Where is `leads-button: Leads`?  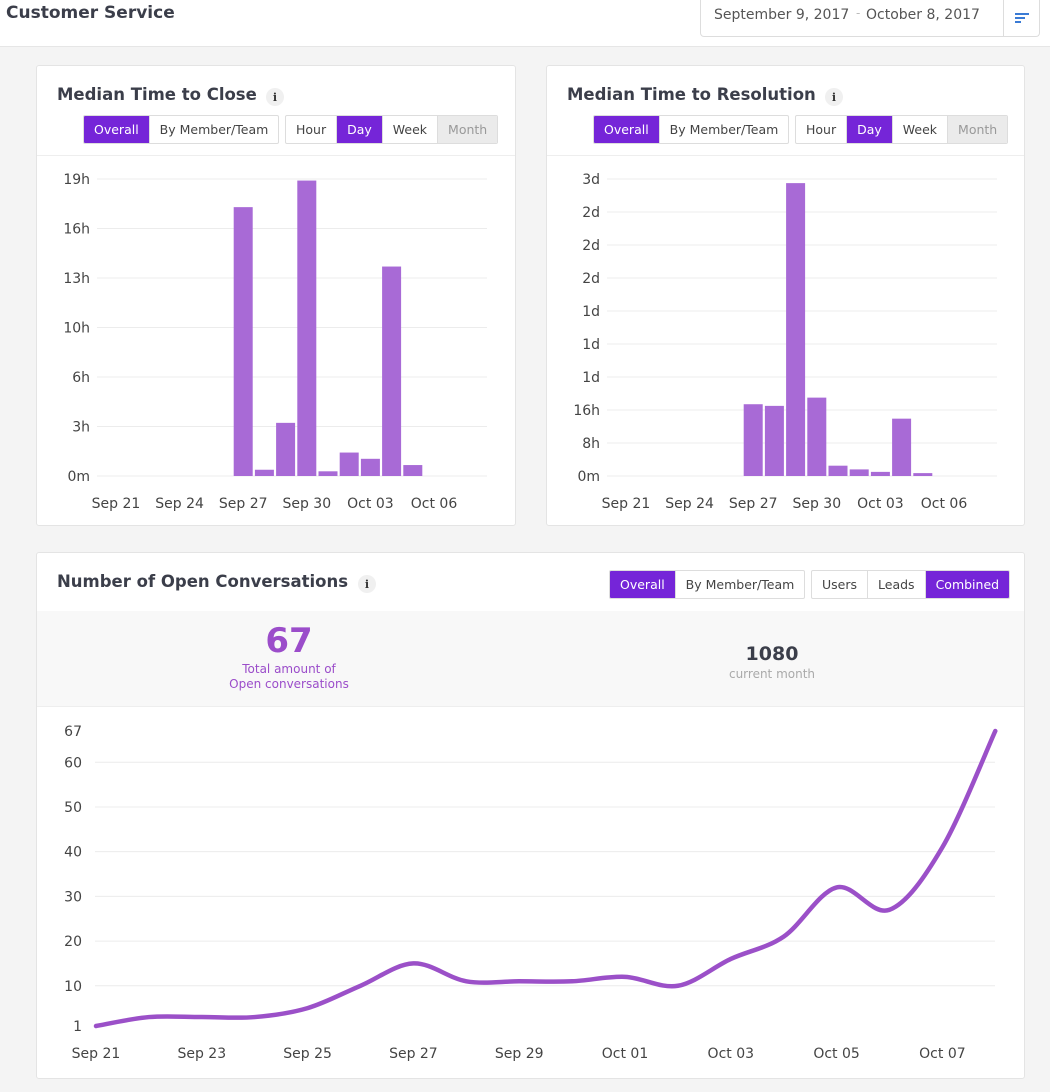 leads-button: Leads is located at coordinates (897, 584).